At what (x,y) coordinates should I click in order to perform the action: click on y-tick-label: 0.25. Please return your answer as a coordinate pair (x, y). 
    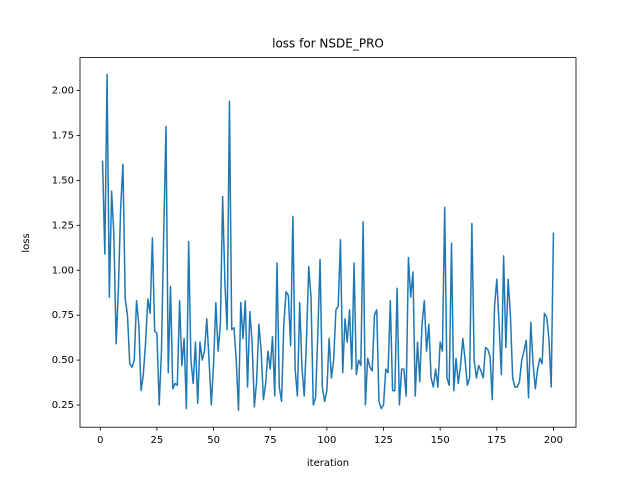
    Looking at the image, I should click on (63, 405).